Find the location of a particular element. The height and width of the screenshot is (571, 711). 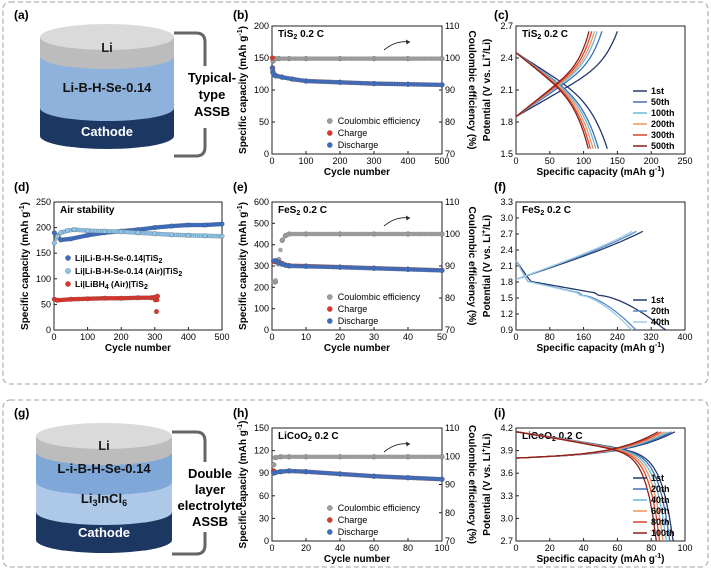

x-tick-label: 250 is located at coordinates (684, 161).